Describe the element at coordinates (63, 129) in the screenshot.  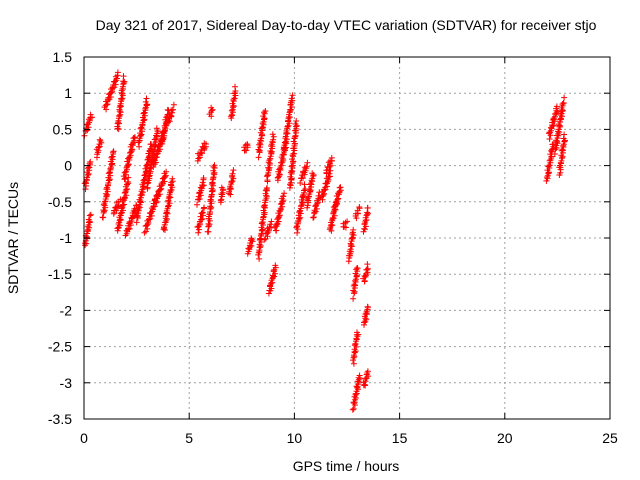
I see `y-tick-label: 0.5` at that location.